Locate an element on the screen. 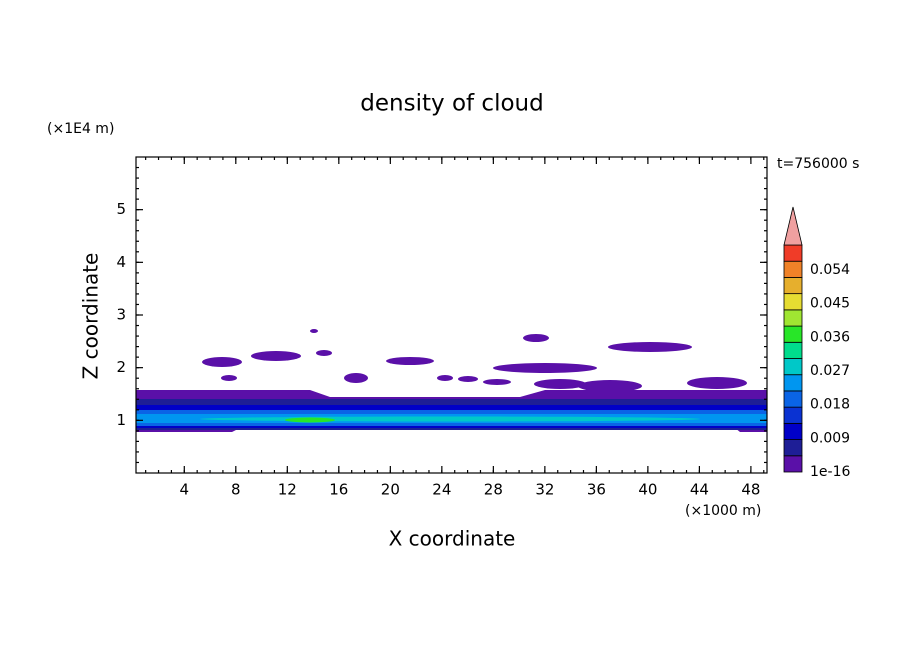  colorbar-label: 0.009 is located at coordinates (830, 438).